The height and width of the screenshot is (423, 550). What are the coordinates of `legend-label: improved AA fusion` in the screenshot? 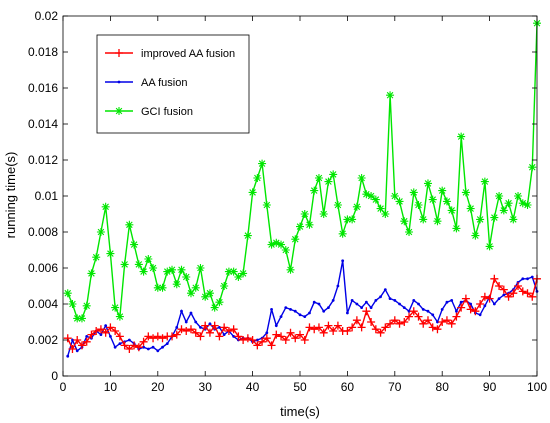 It's located at (188, 54).